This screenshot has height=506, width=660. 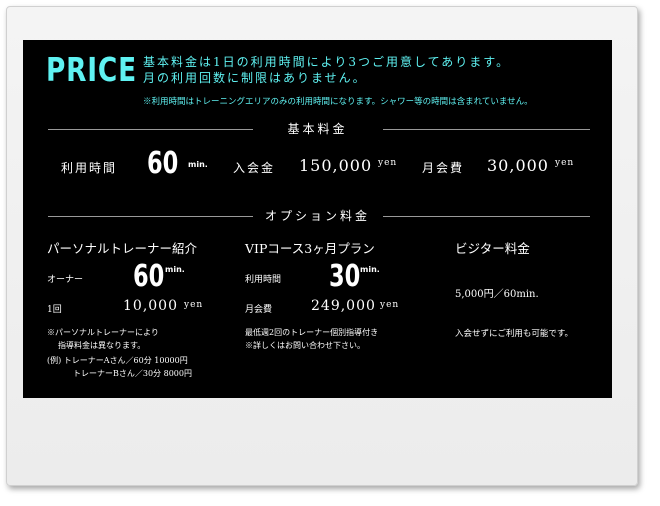 What do you see at coordinates (198, 164) in the screenshot?
I see `basic-time-unit: min.` at bounding box center [198, 164].